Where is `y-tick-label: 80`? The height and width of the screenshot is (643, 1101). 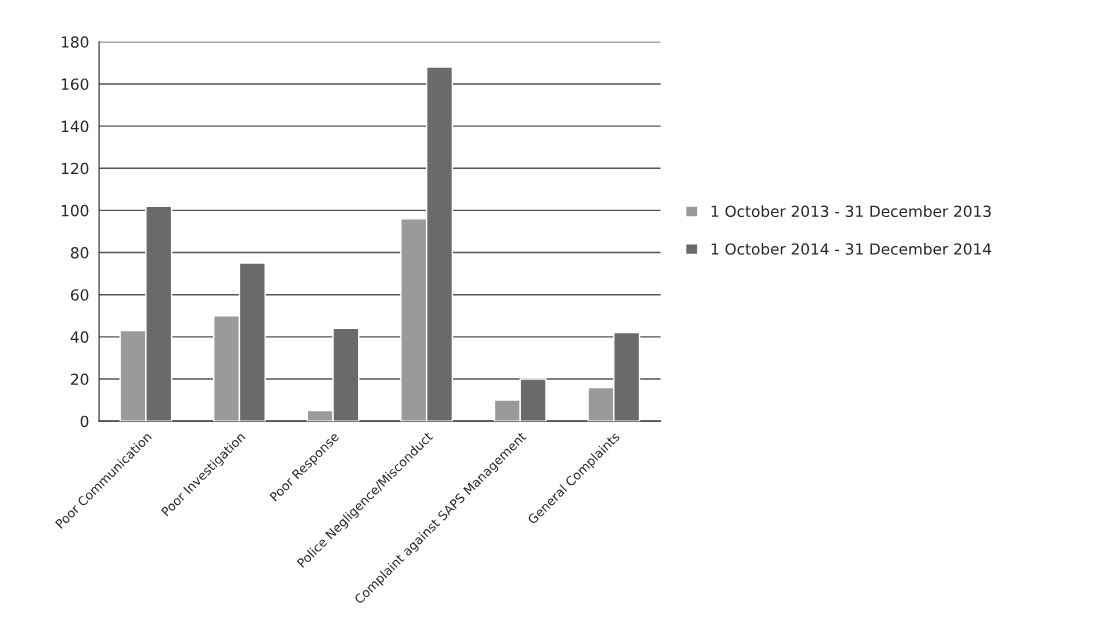
y-tick-label: 80 is located at coordinates (79, 253).